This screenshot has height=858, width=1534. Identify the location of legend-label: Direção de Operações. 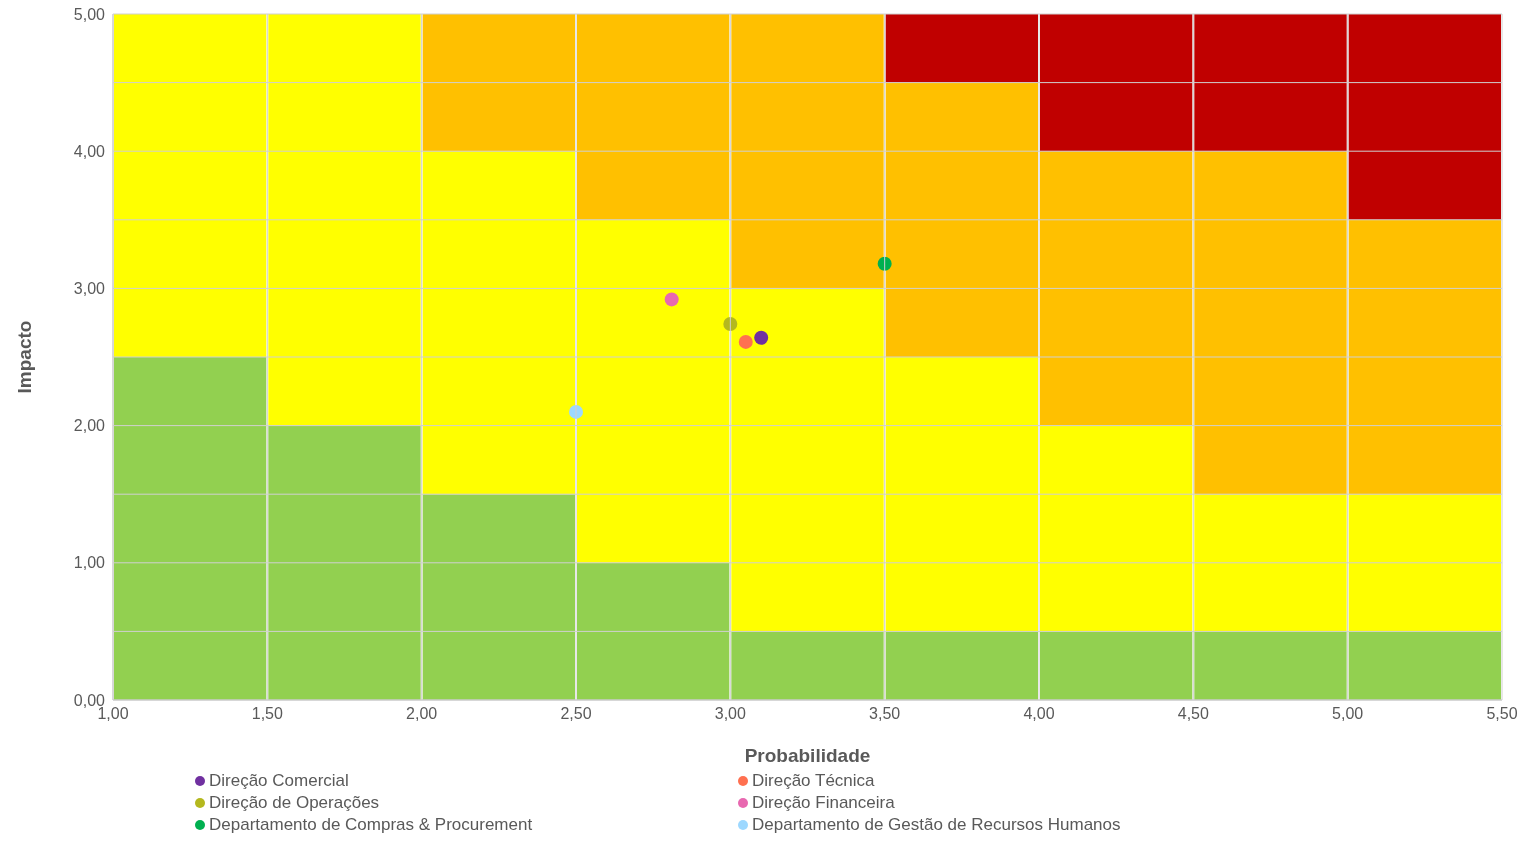
(294, 803).